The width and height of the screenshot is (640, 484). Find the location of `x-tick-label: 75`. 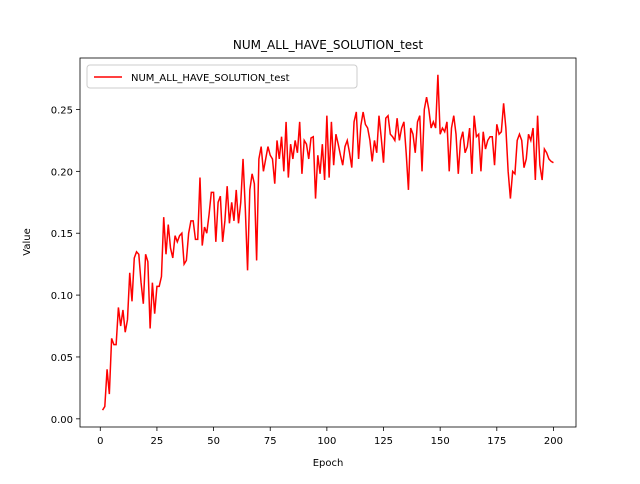

x-tick-label: 75 is located at coordinates (270, 441).